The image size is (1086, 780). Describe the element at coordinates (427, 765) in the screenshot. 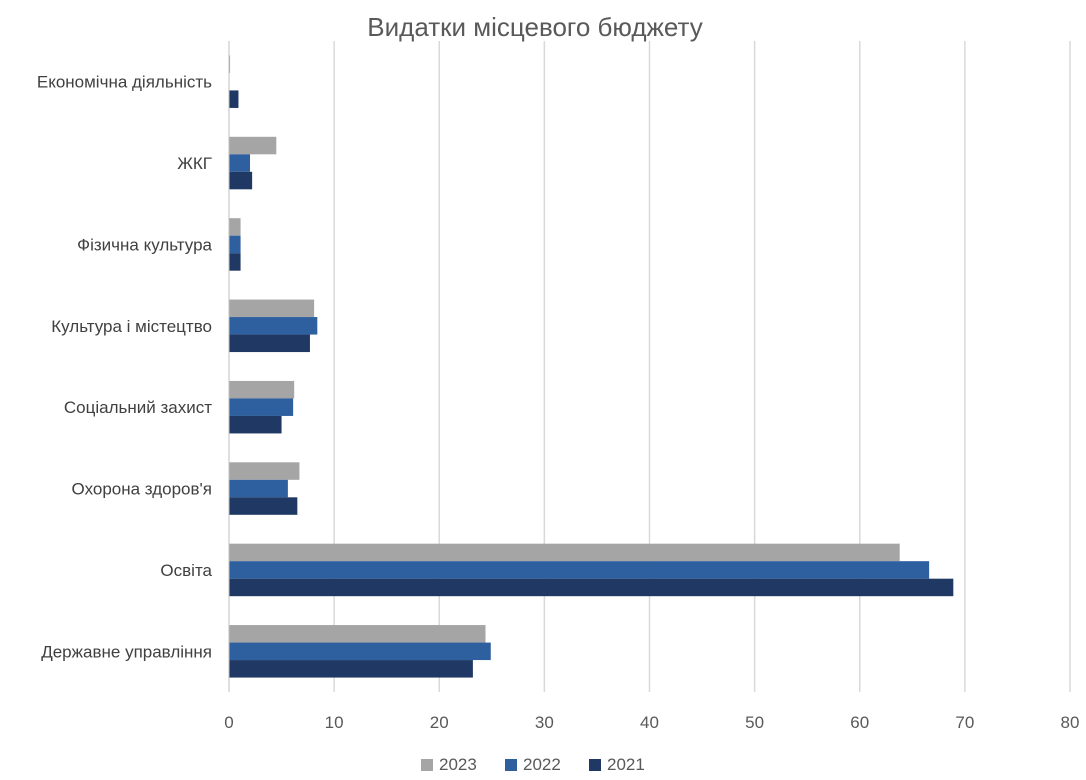

I see `legend-swatch-2023` at that location.